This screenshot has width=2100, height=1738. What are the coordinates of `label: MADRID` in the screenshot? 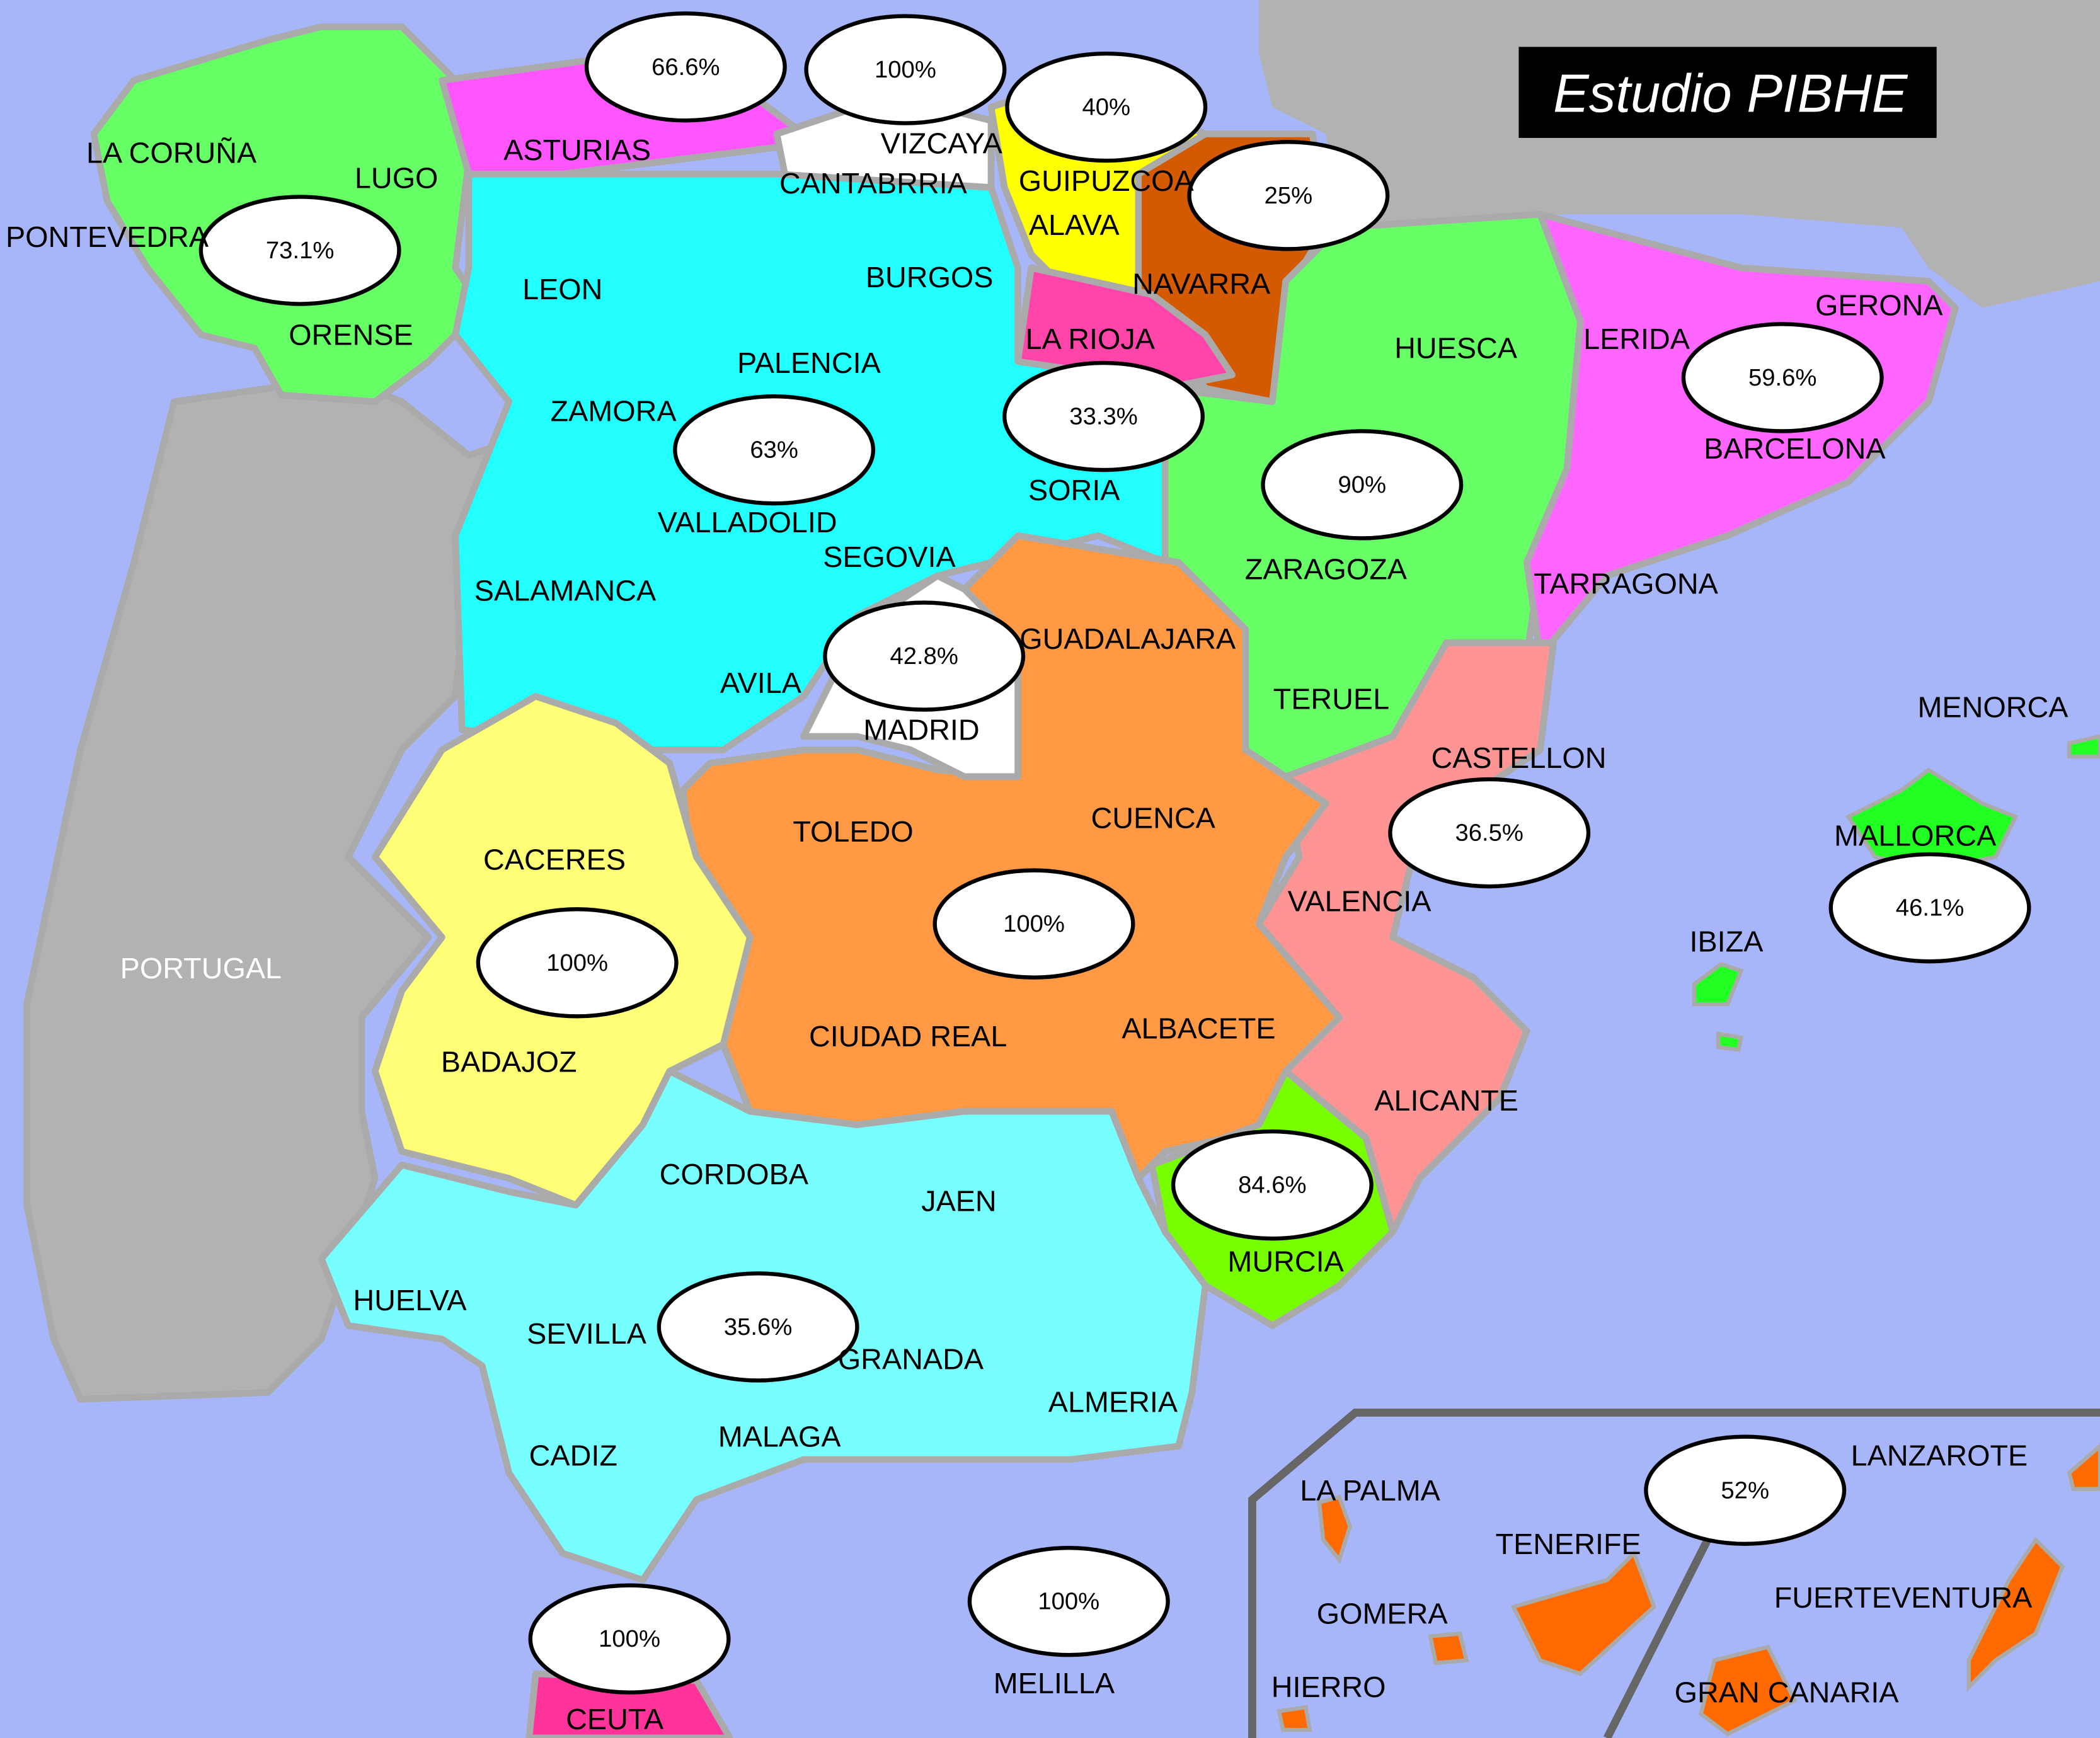 It's located at (921, 729).